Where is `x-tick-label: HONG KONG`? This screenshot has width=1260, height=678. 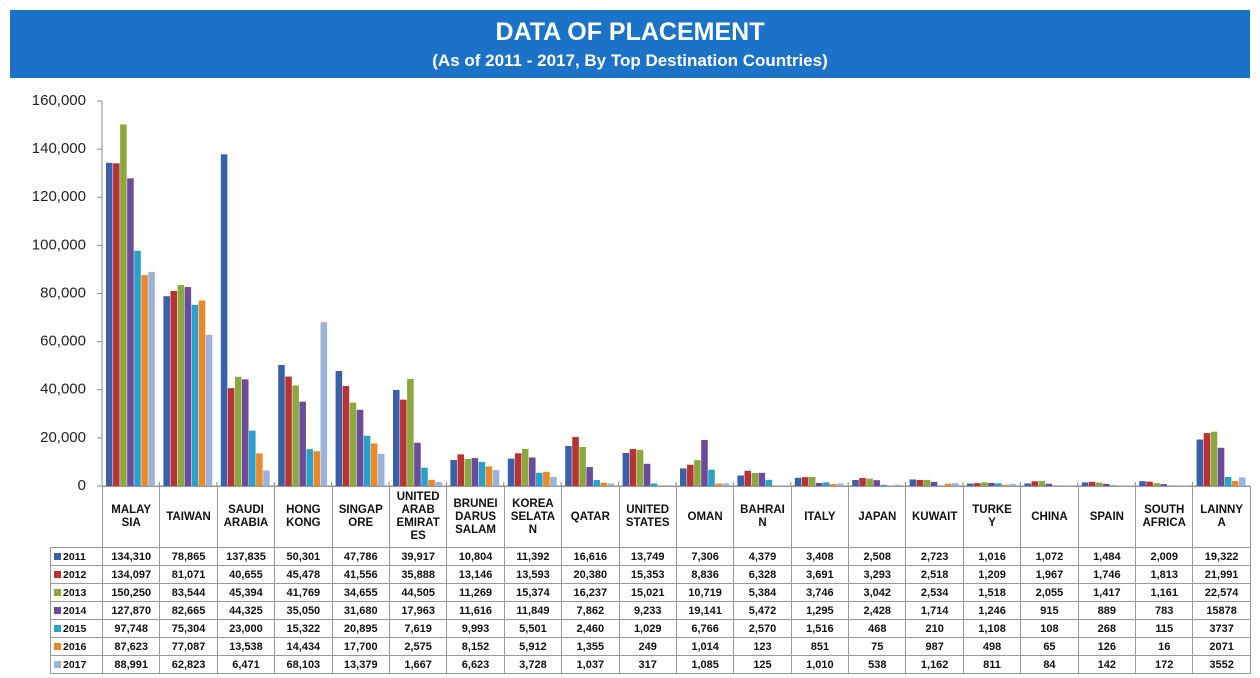
x-tick-label: HONG KONG is located at coordinates (303, 517).